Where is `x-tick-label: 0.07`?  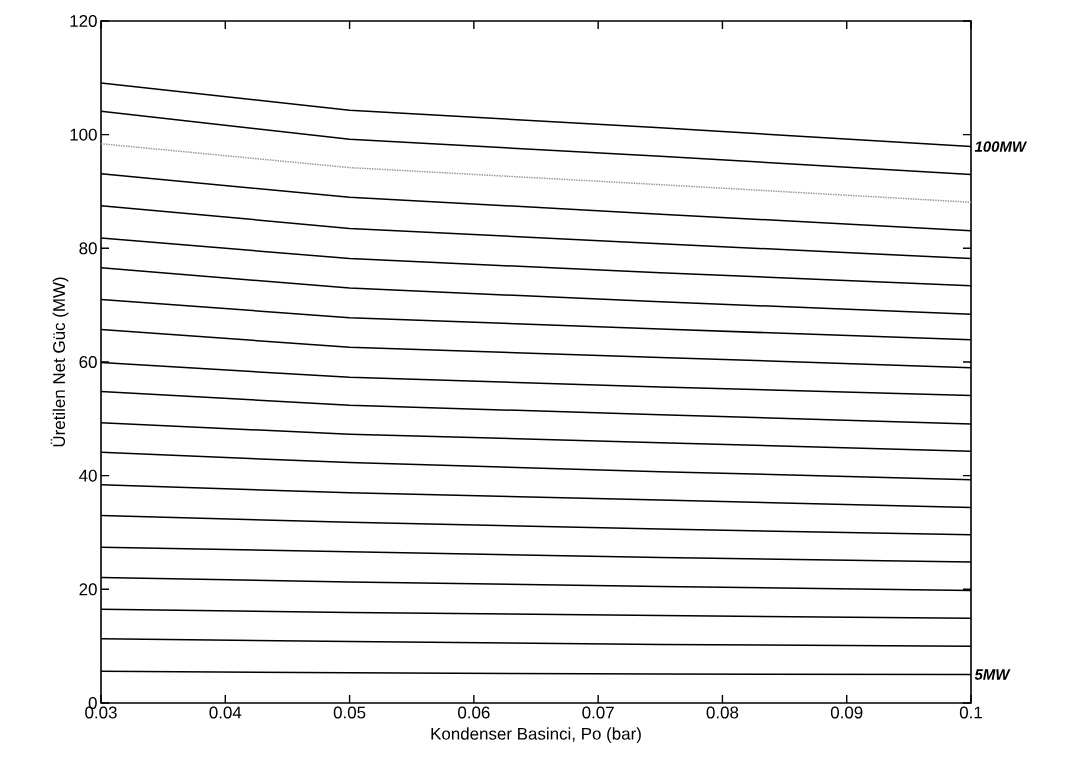 x-tick-label: 0.07 is located at coordinates (598, 712).